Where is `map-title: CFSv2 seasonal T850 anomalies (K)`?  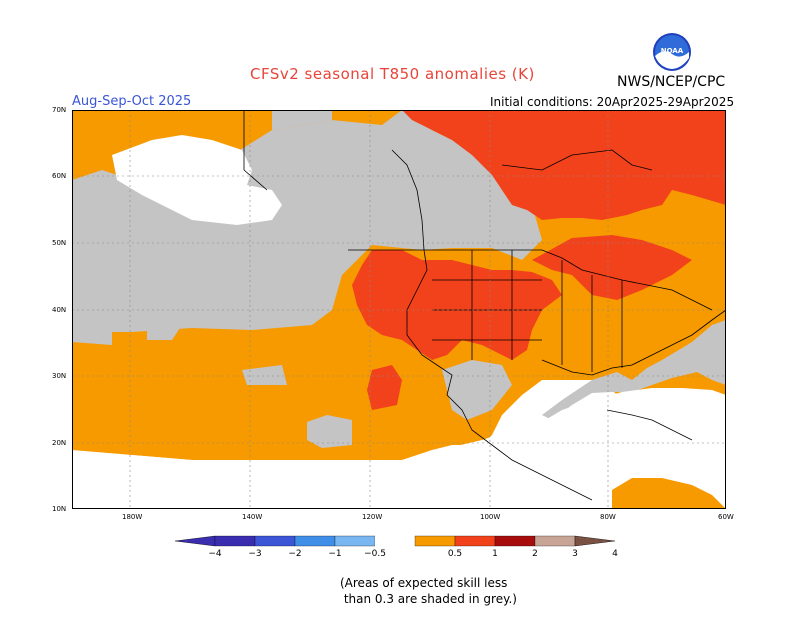
map-title: CFSv2 seasonal T850 anomalies (K) is located at coordinates (392, 74).